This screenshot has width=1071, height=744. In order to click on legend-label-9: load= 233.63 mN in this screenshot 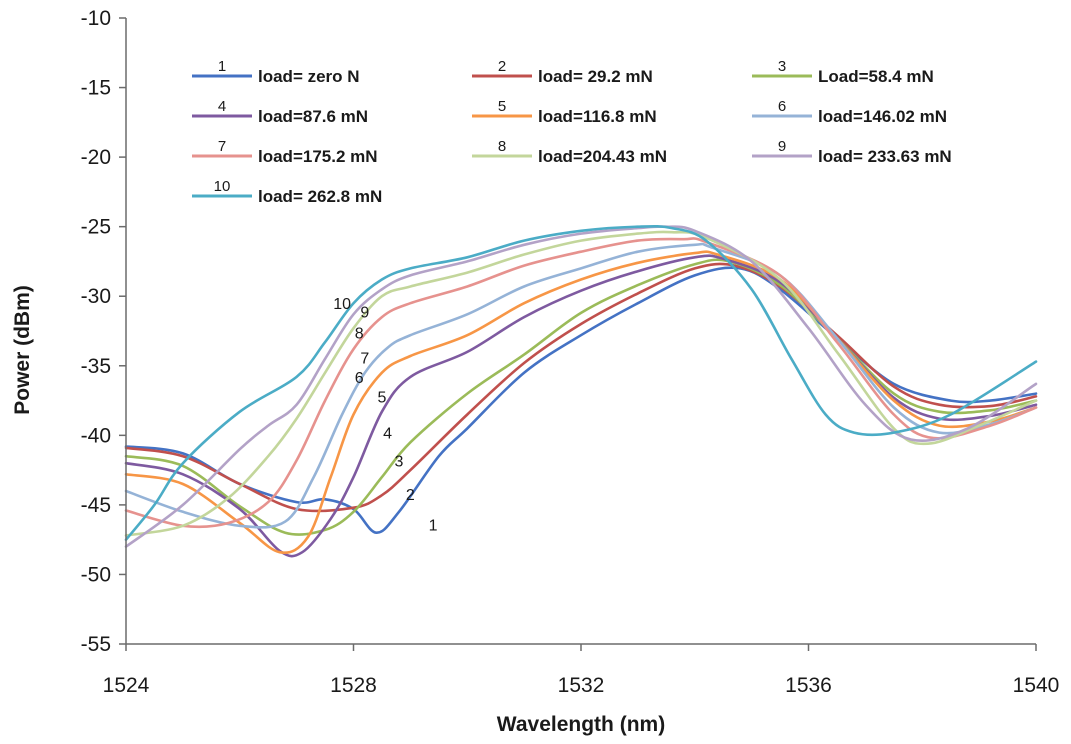, I will do `click(885, 156)`.